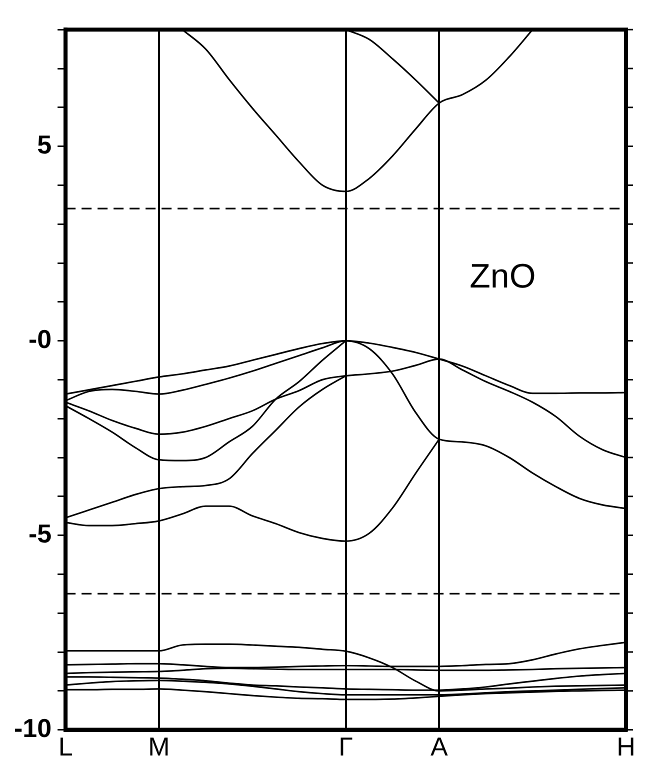  I want to click on x-tick-label: M, so click(159, 747).